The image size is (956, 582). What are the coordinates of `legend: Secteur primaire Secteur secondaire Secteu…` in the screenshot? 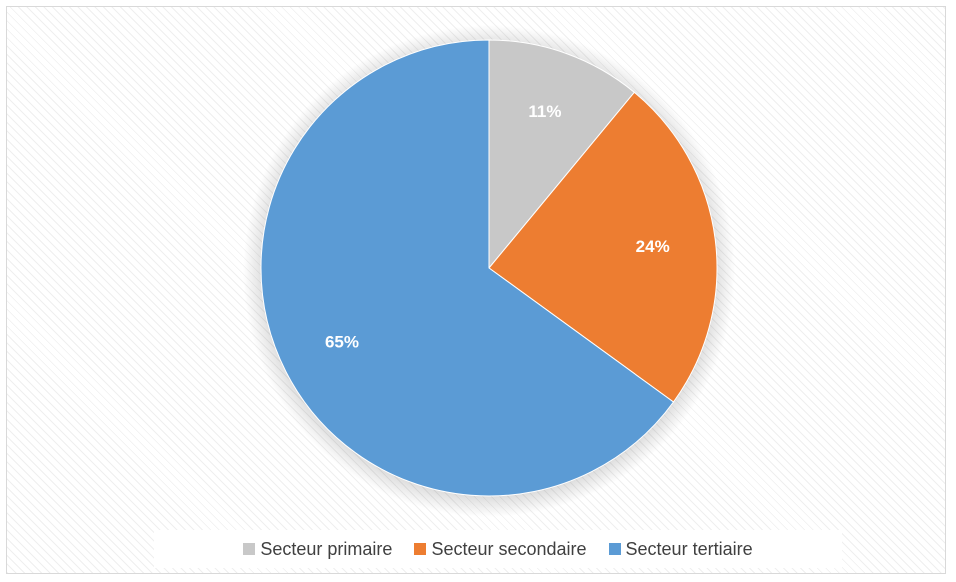 It's located at (498, 549).